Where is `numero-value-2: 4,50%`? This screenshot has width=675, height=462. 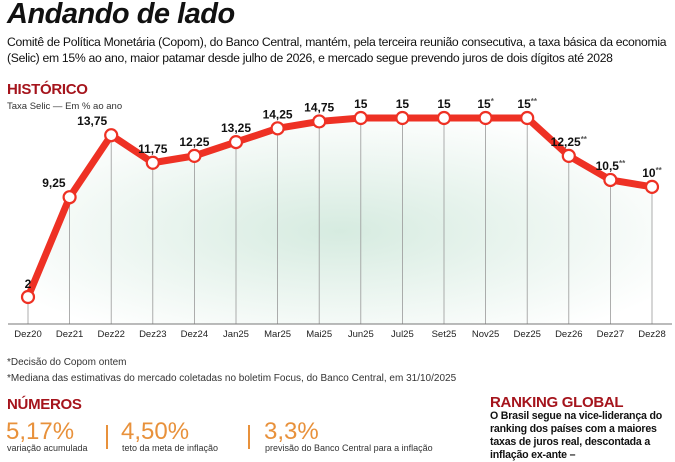 numero-value-2: 4,50% is located at coordinates (155, 431).